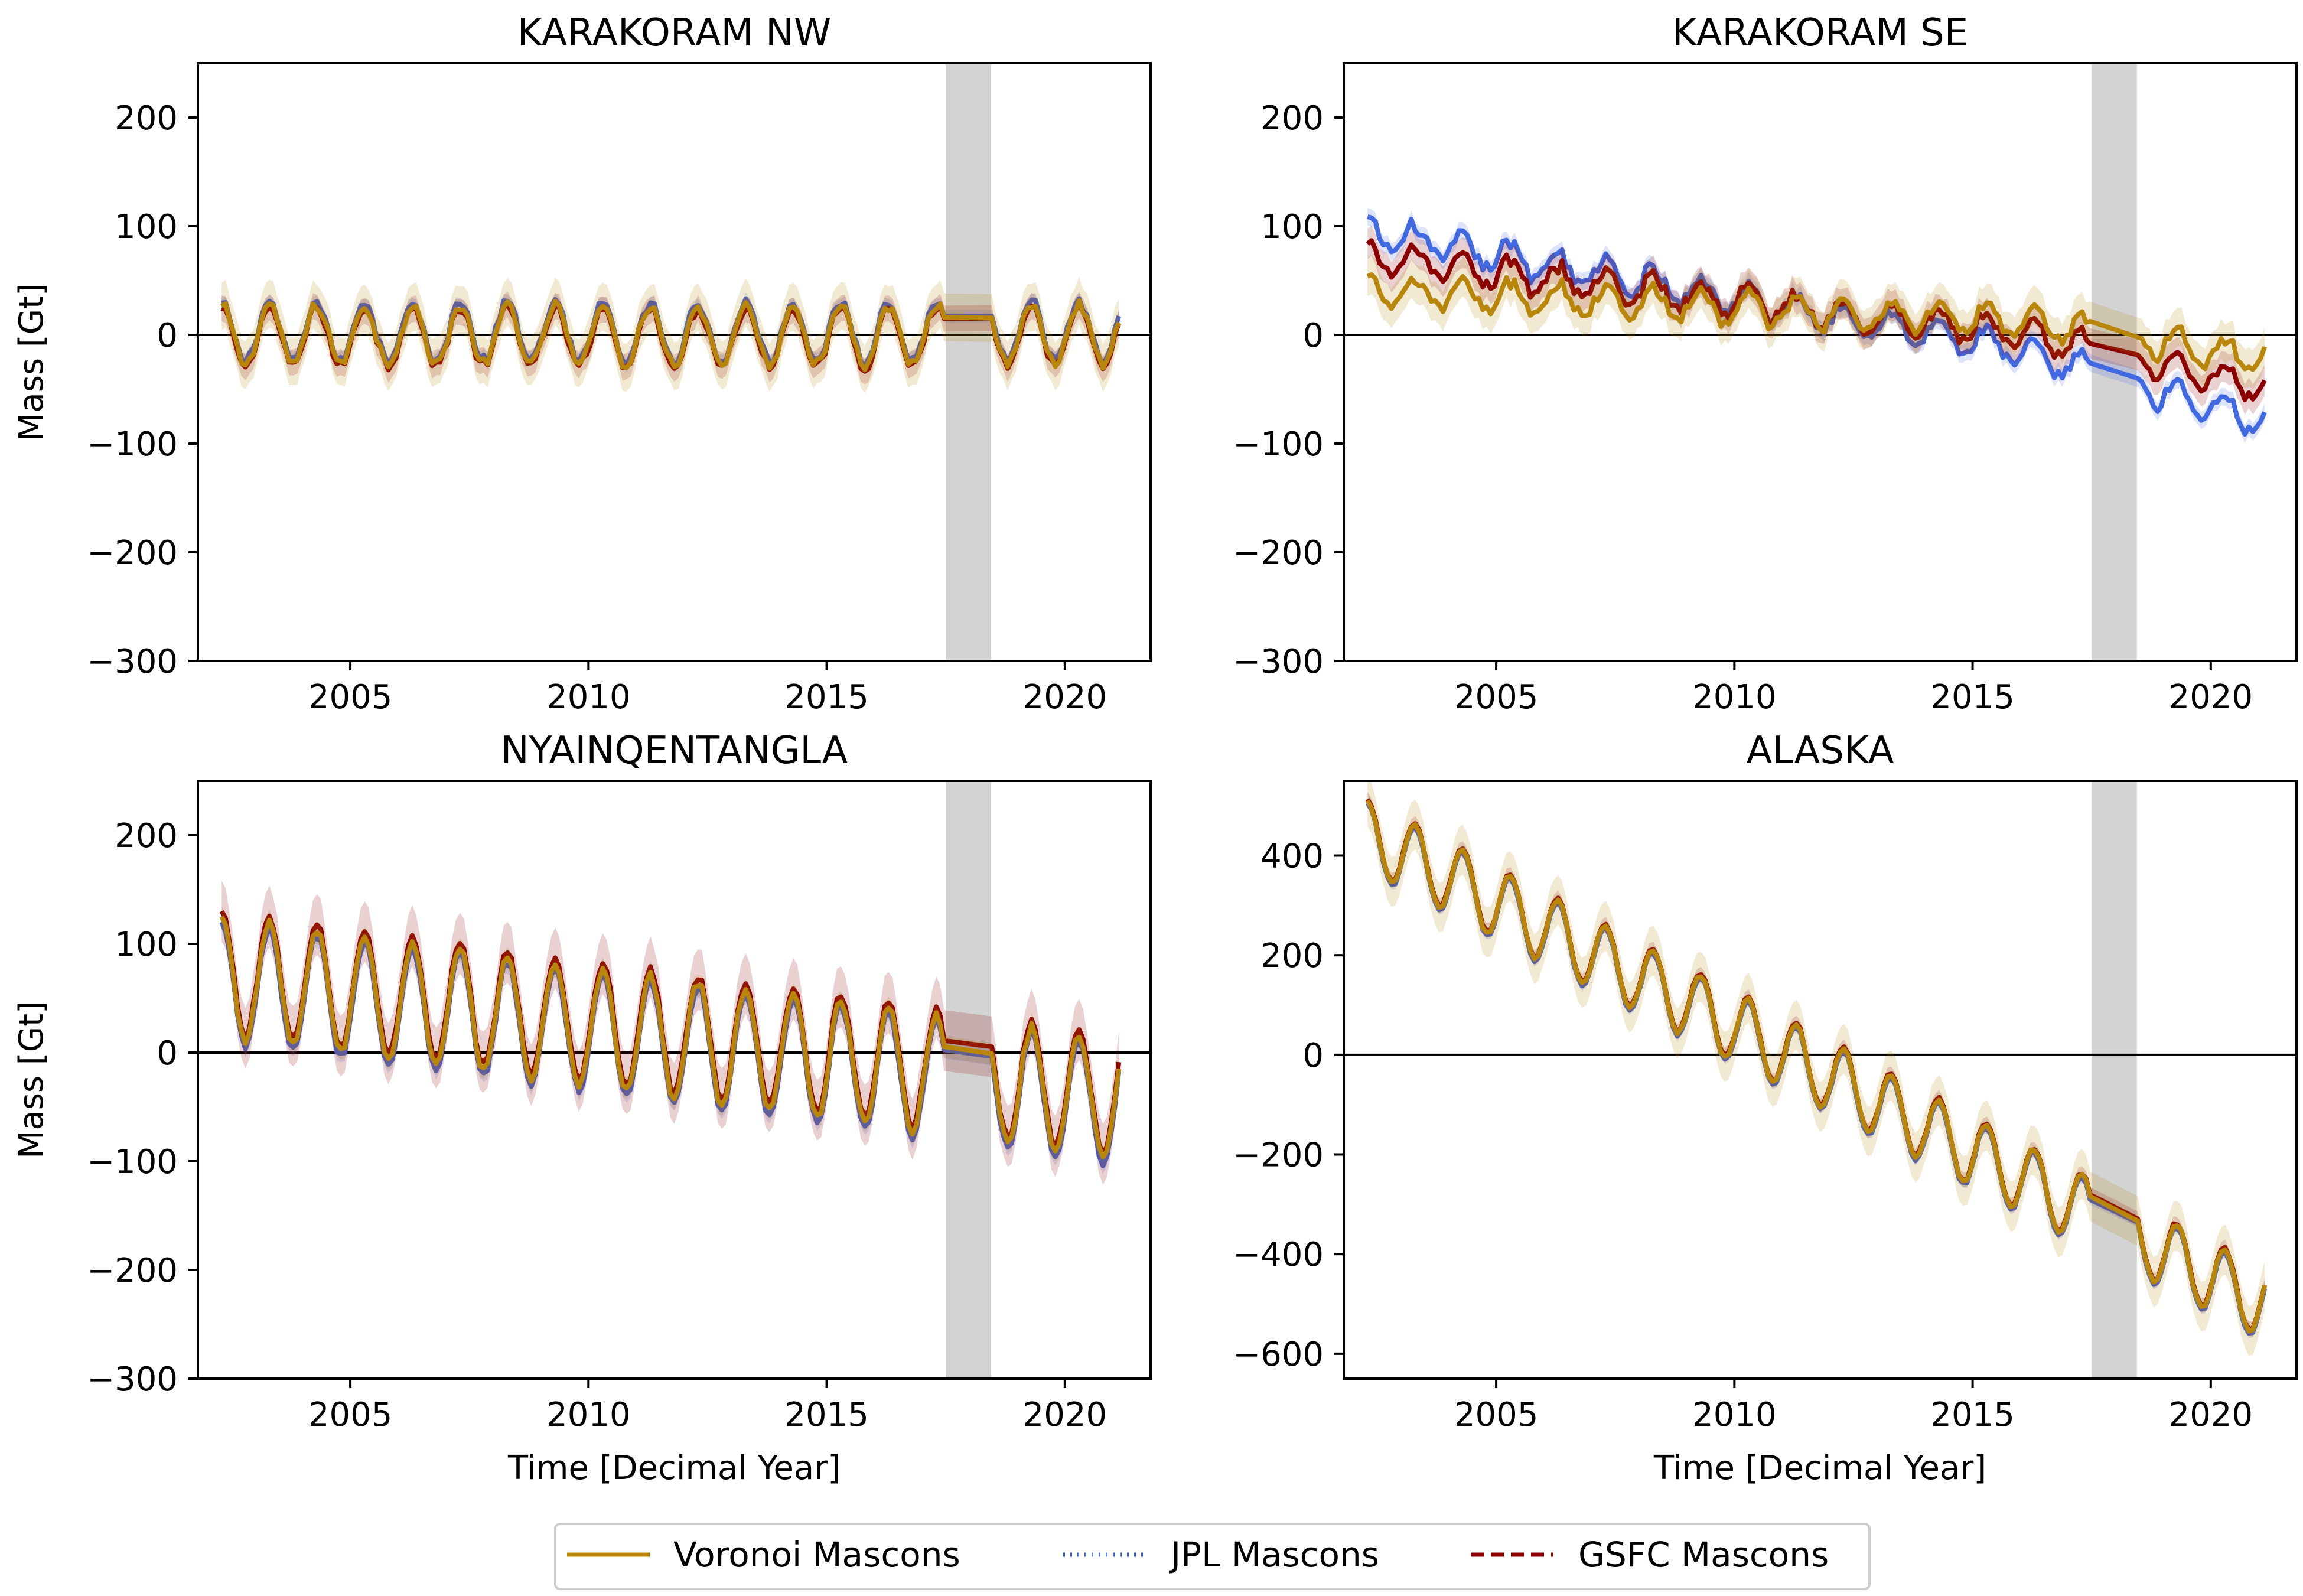  What do you see at coordinates (1820, 751) in the screenshot?
I see `panel-title: ALASKA` at bounding box center [1820, 751].